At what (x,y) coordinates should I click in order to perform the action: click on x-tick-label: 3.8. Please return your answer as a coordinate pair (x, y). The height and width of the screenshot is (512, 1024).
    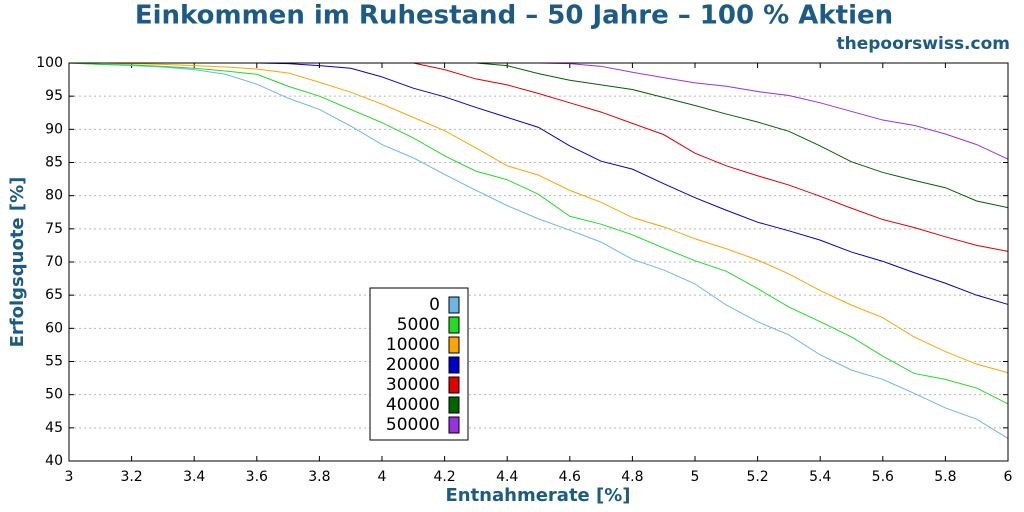
    Looking at the image, I should click on (319, 477).